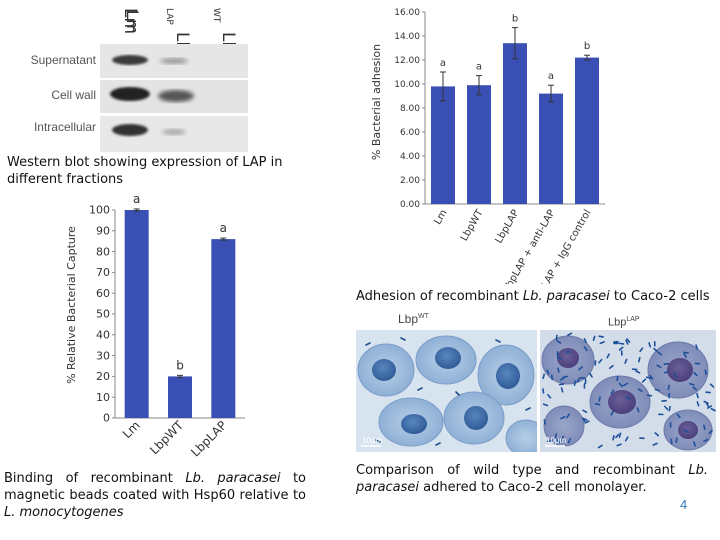  Describe the element at coordinates (566, 296) in the screenshot. I see `adhesion-caption-species: Lb. paracasei` at that location.